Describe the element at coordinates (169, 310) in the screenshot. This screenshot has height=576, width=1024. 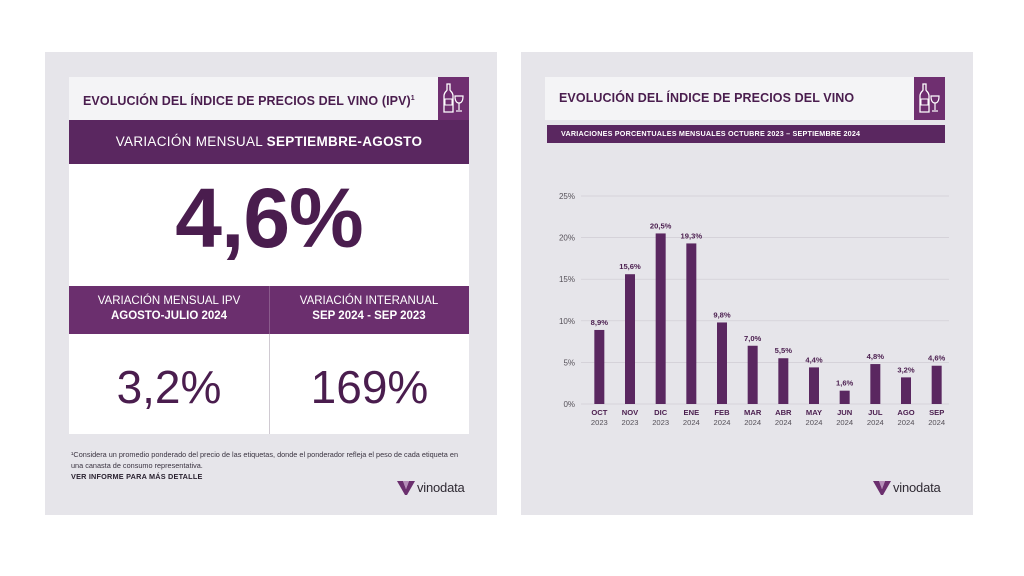
I see `ipv-monthly-header: VARIACIÓN MENSUAL IPV AGOSTO-JULIO 2024` at that location.